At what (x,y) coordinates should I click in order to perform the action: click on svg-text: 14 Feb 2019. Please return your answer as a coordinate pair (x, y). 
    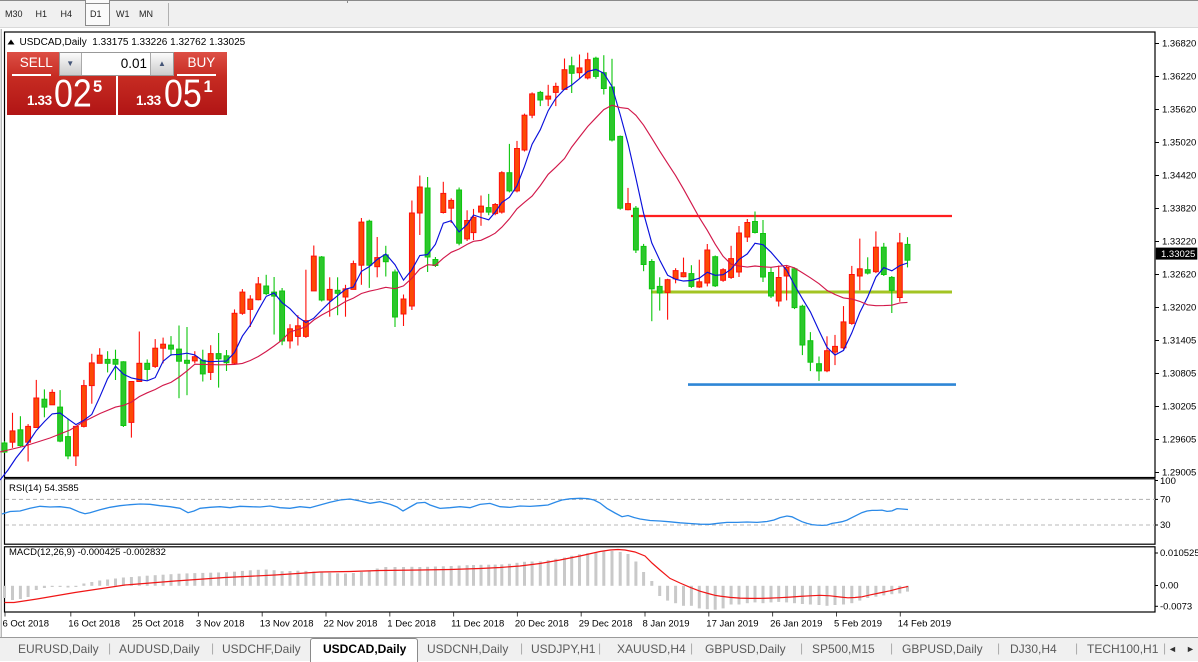
    Looking at the image, I should click on (924, 624).